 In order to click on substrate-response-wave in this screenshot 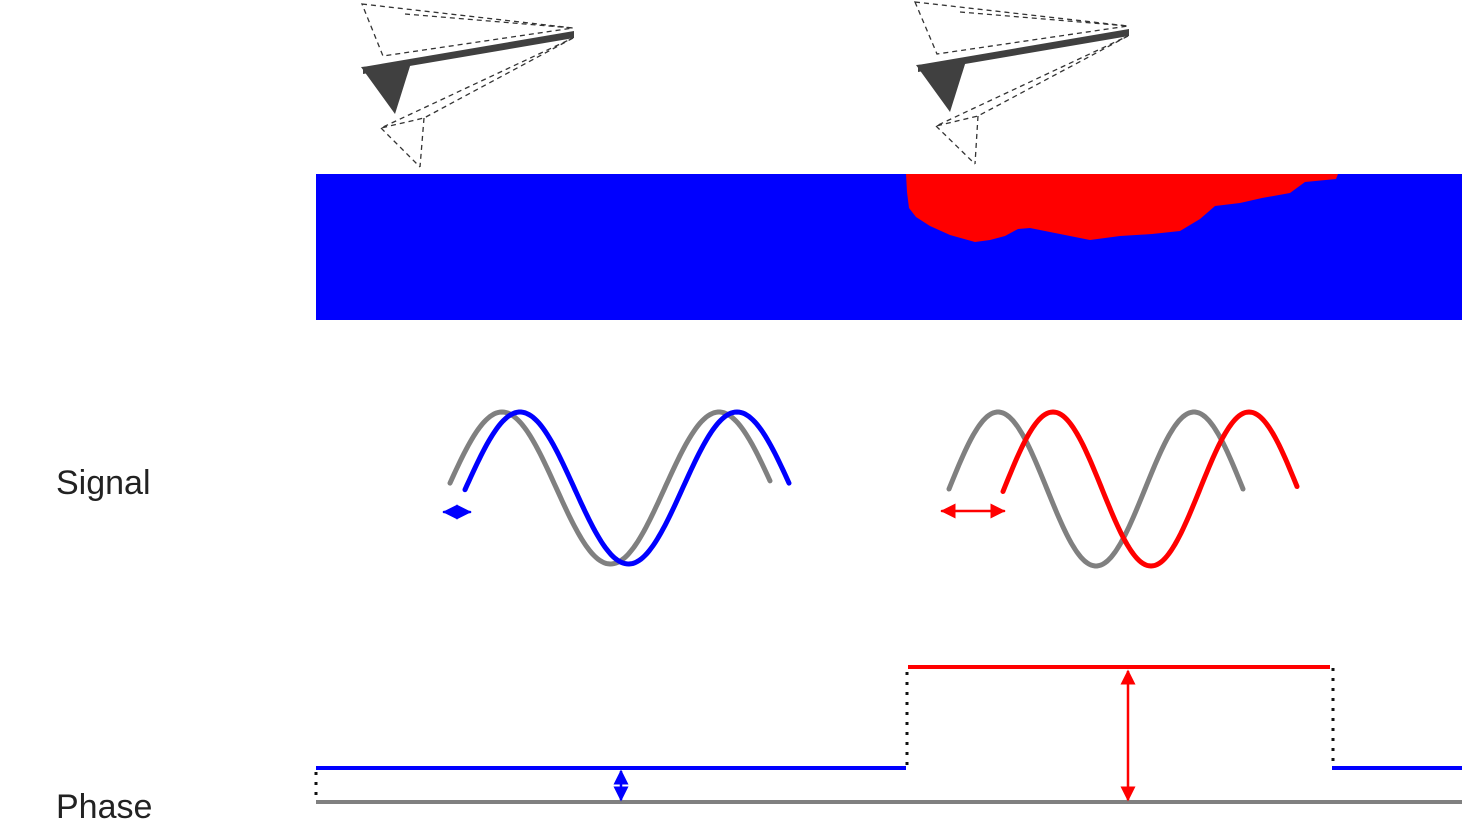, I will do `click(627, 488)`.